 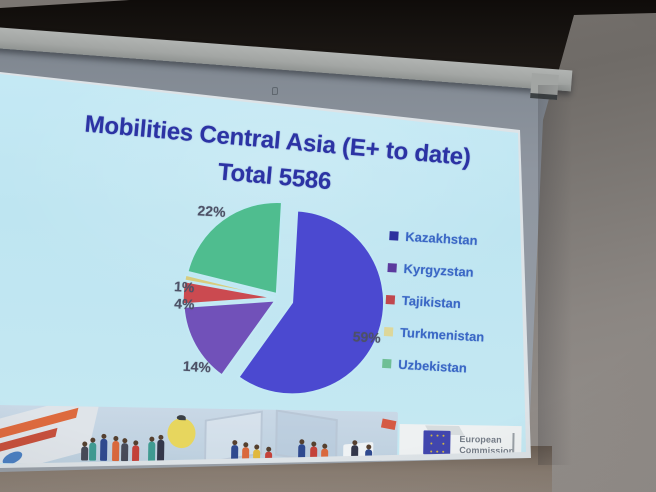 What do you see at coordinates (184, 287) in the screenshot?
I see `pie-percent-label-turkmenistan: 1%` at bounding box center [184, 287].